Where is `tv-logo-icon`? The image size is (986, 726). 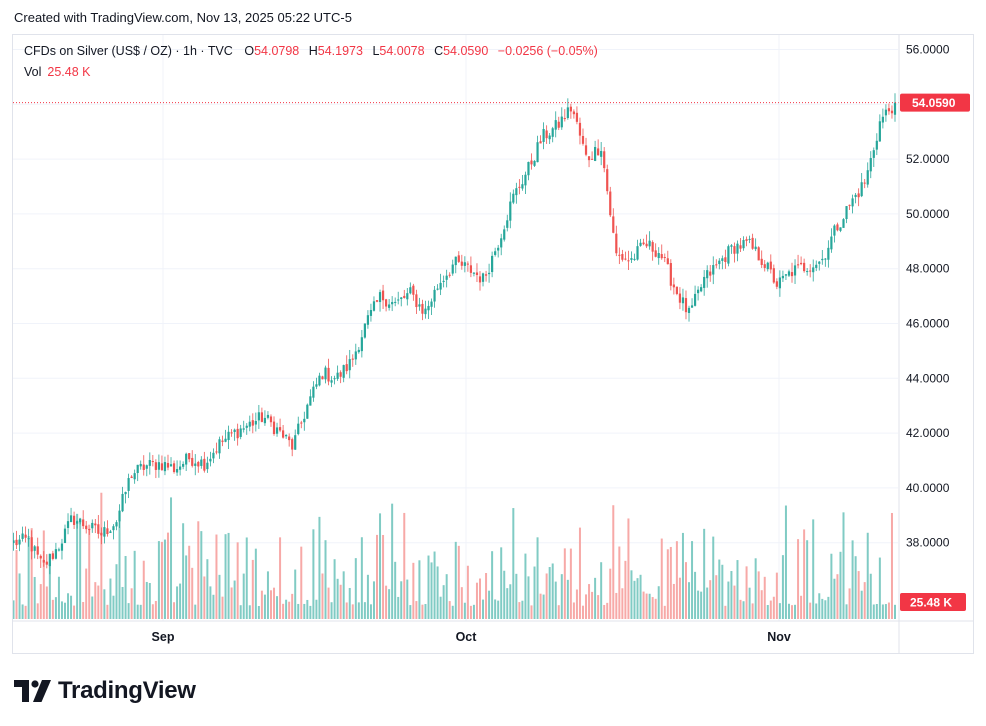
tv-logo-icon is located at coordinates (32, 691).